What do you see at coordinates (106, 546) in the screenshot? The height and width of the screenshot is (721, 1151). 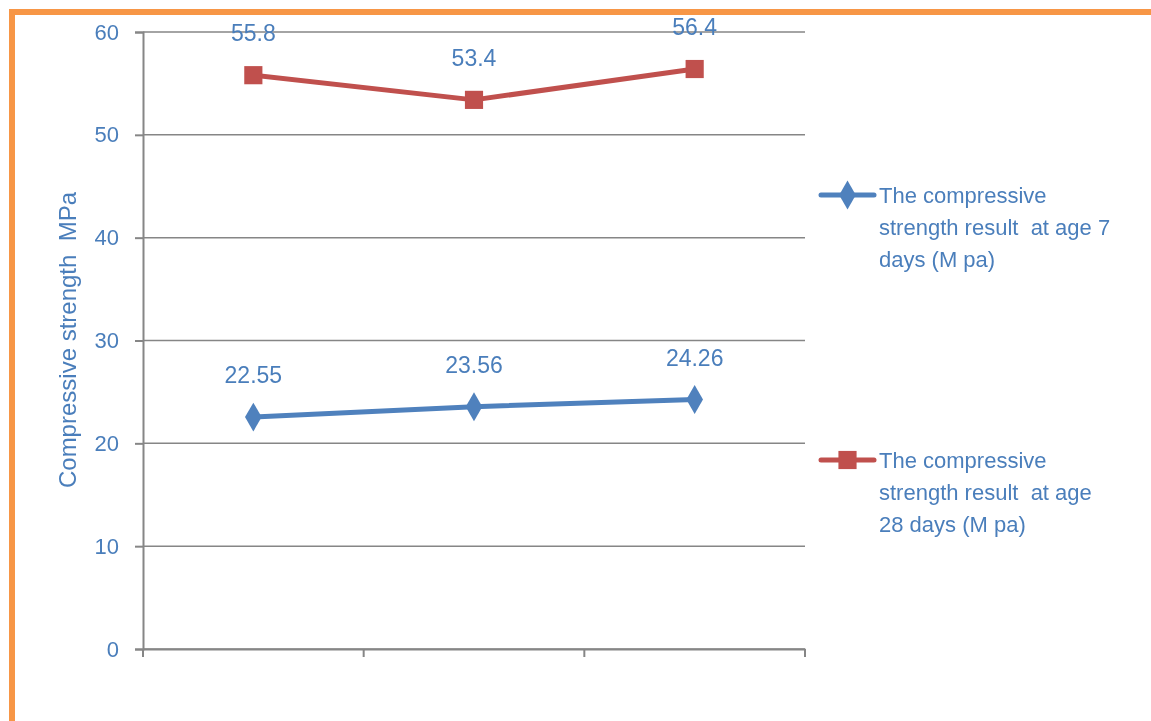 I see `y-tick-label: 10` at bounding box center [106, 546].